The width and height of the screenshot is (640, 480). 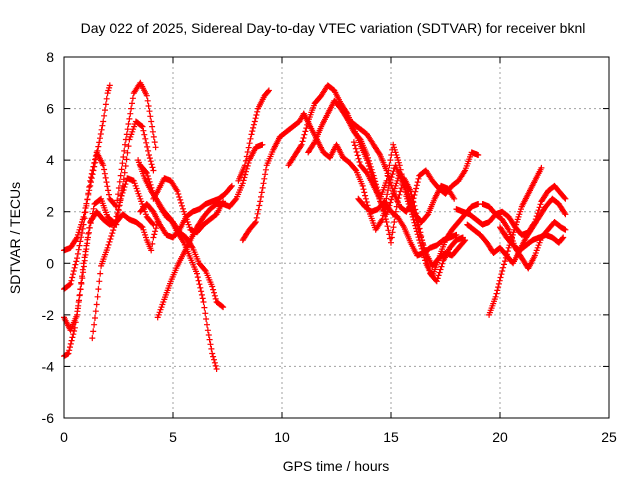 What do you see at coordinates (609, 437) in the screenshot?
I see `x-tick-label: 25` at bounding box center [609, 437].